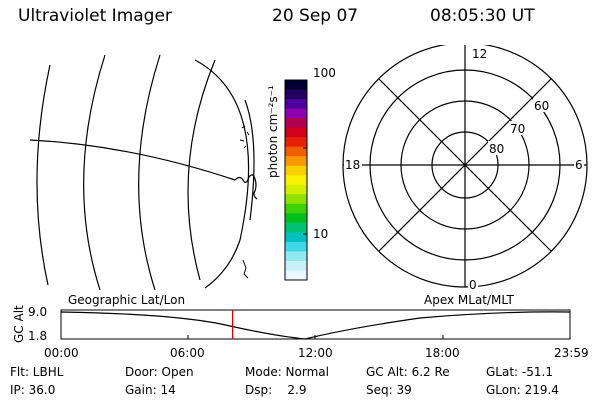 The width and height of the screenshot is (600, 400). I want to click on status-gain: Gain: 14, so click(150, 390).